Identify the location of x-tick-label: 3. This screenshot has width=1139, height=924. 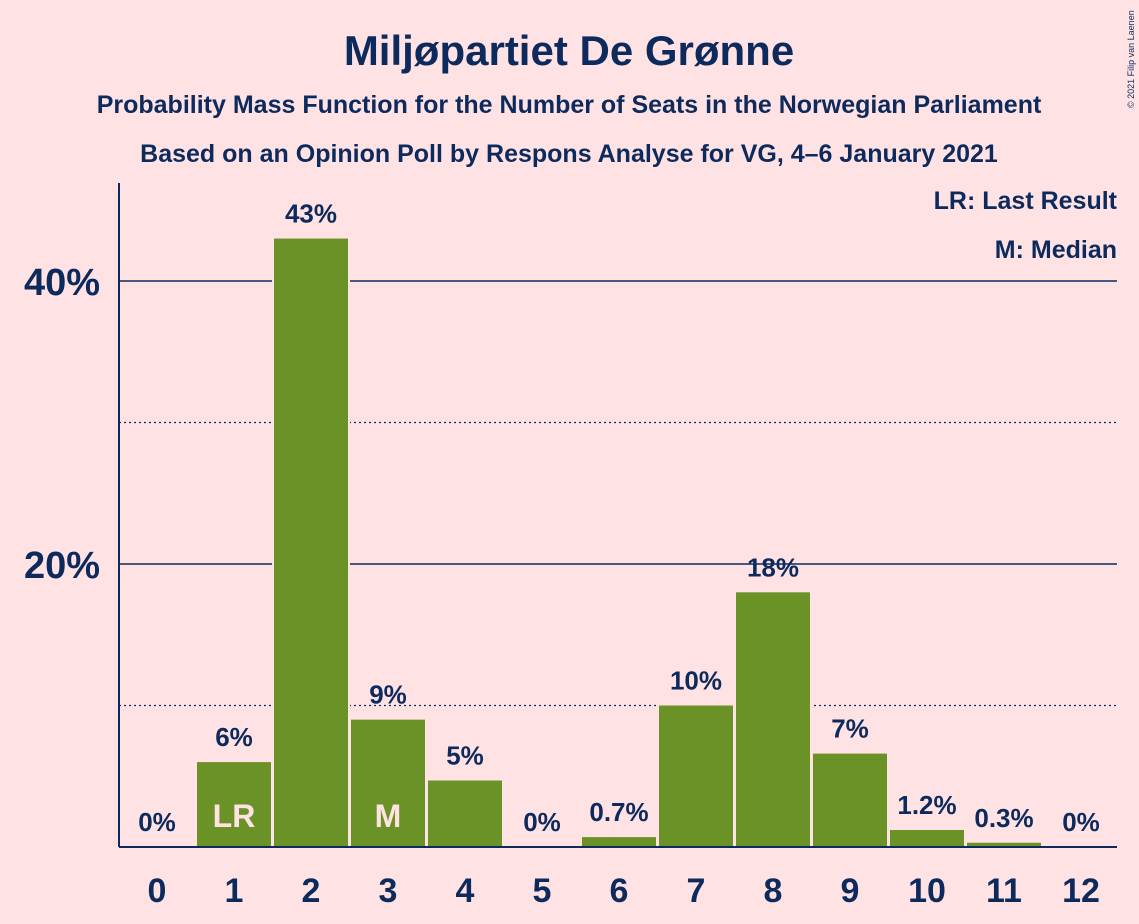
(388, 891).